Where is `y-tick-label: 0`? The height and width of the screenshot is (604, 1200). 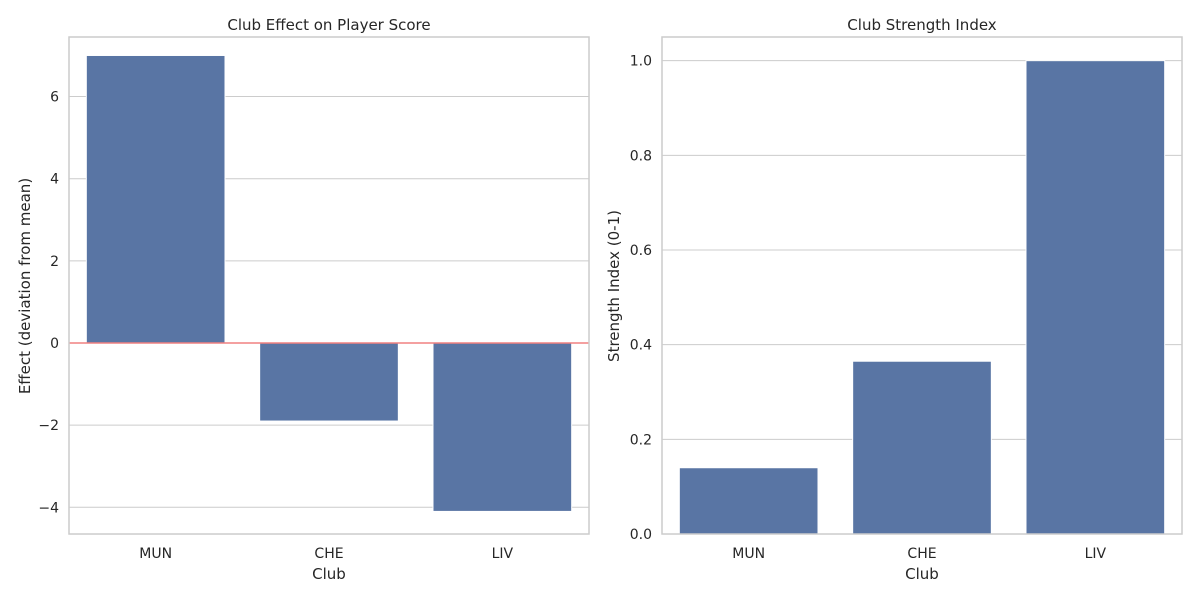 y-tick-label: 0 is located at coordinates (54, 344).